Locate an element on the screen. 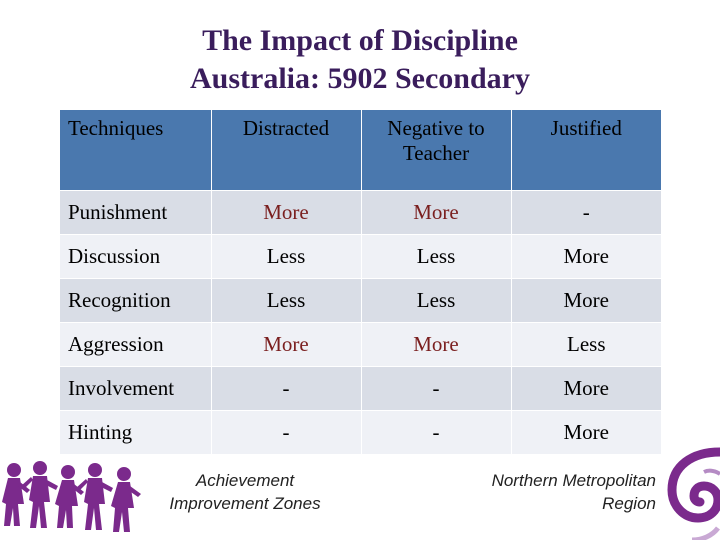  table-row: Involvement - - More is located at coordinates (360, 388).